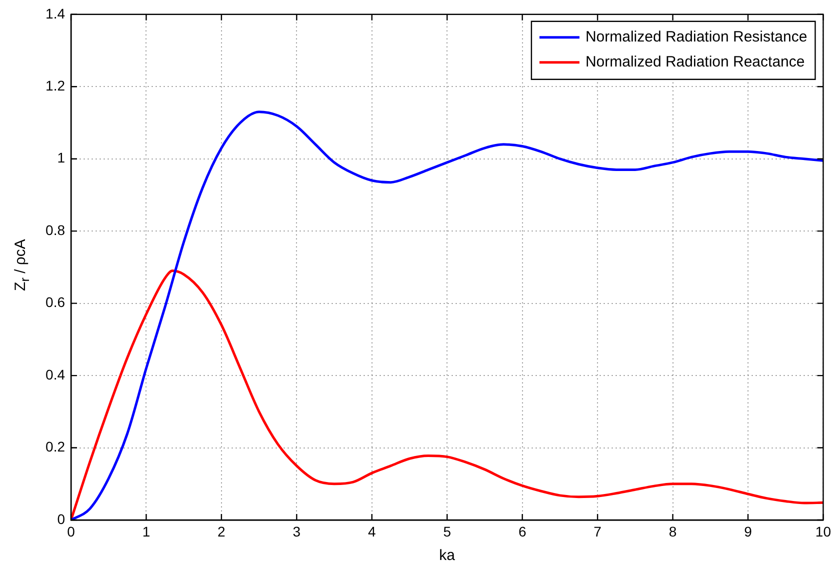 The image size is (835, 565). What do you see at coordinates (447, 531) in the screenshot?
I see `x-tick-label: 5` at bounding box center [447, 531].